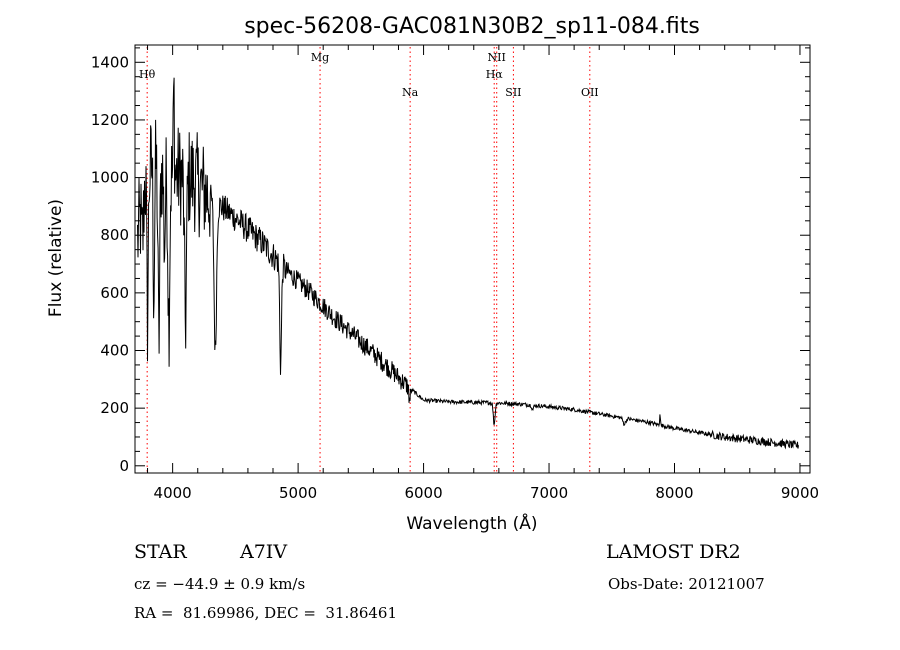 Image resolution: width=900 pixels, height=650 pixels. Describe the element at coordinates (320, 57) in the screenshot. I see `line-label: Mg` at that location.